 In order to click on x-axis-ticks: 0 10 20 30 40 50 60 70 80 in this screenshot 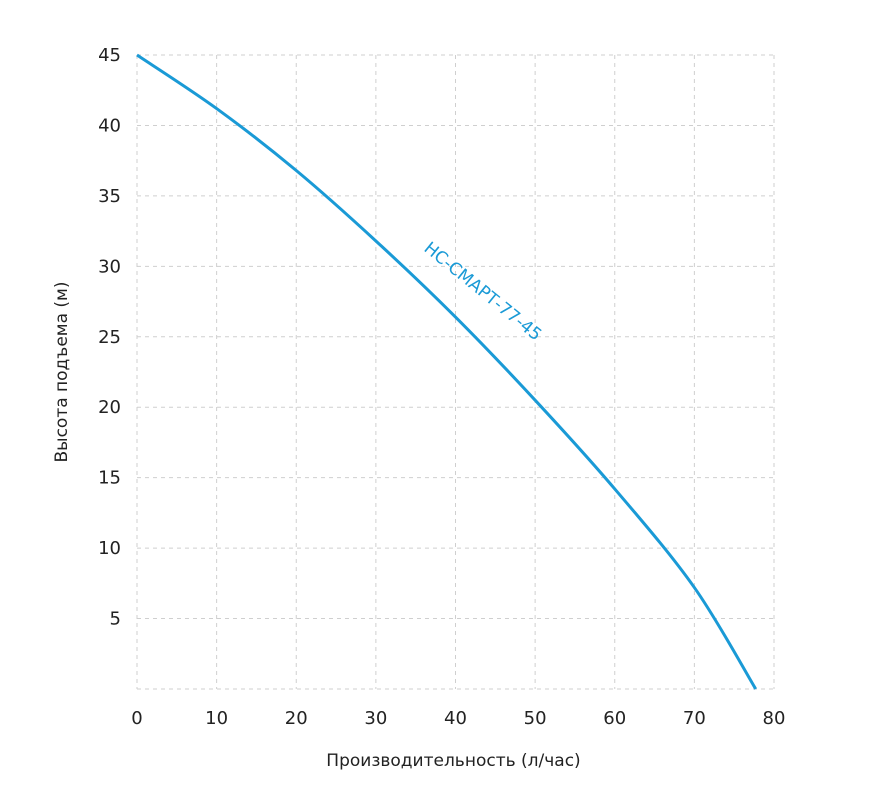, I will do `click(458, 718)`.